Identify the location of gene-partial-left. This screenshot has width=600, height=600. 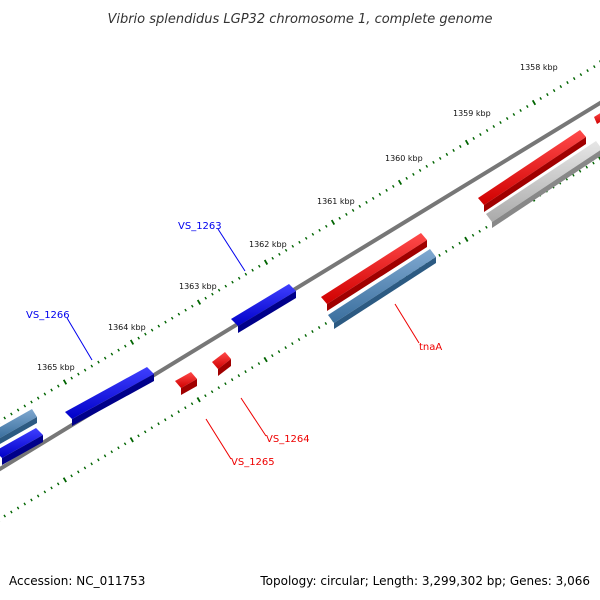
(21, 446).